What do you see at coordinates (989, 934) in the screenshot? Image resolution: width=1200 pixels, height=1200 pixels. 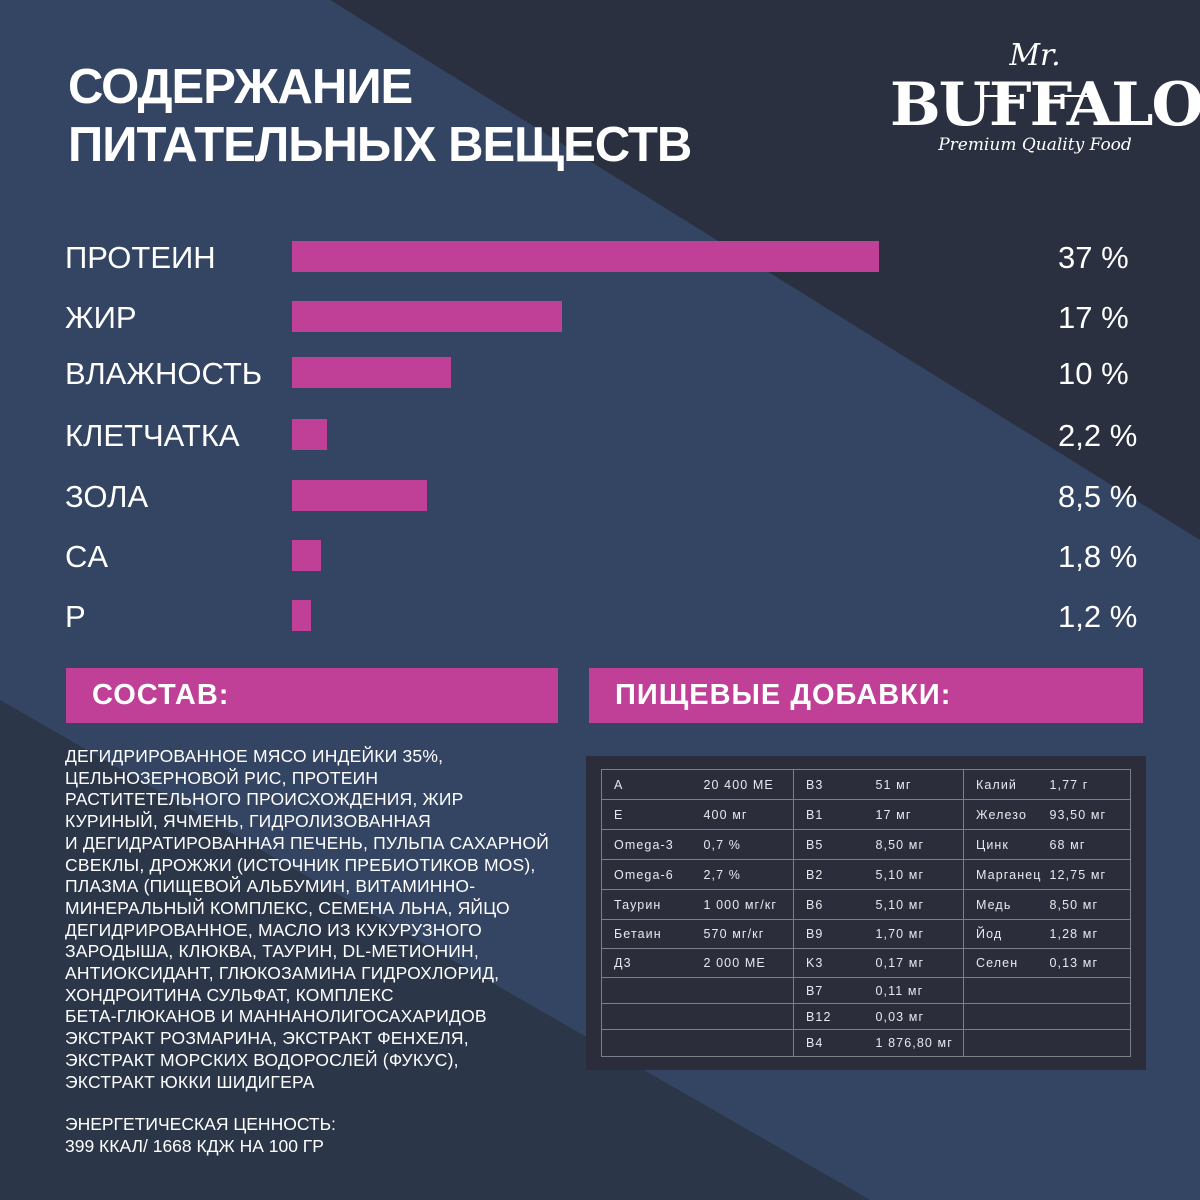 I see `additive-name: Йод` at bounding box center [989, 934].